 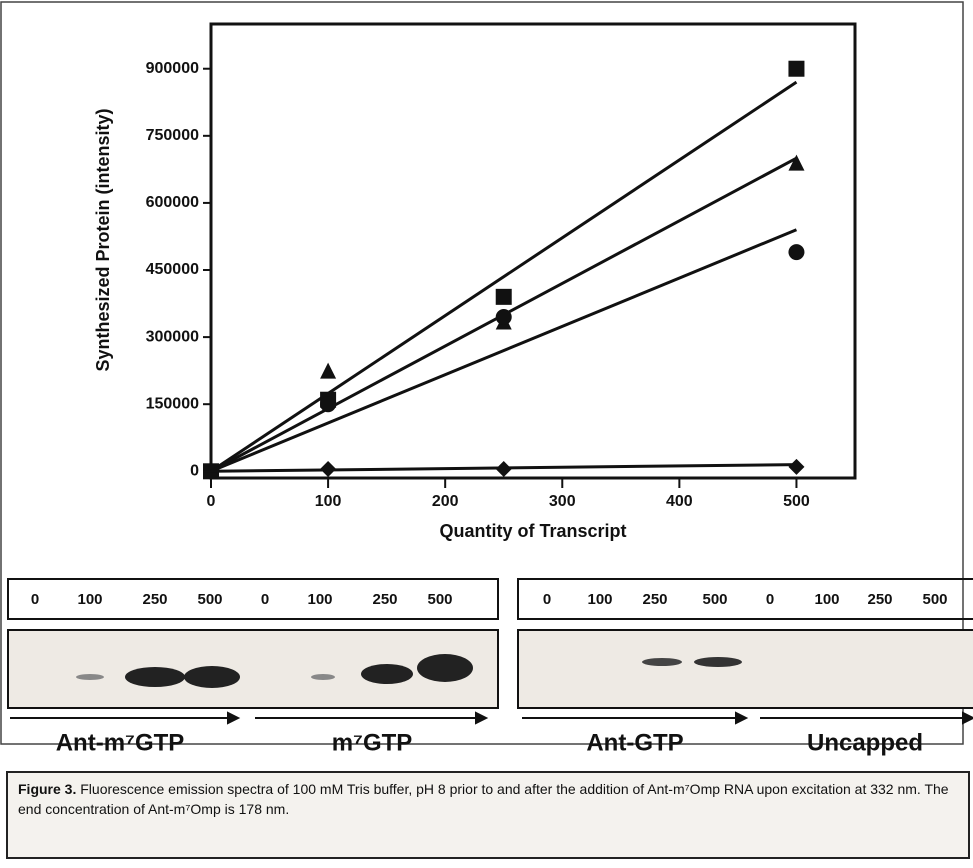 I want to click on y-tick-label: 600000, so click(x=172, y=202).